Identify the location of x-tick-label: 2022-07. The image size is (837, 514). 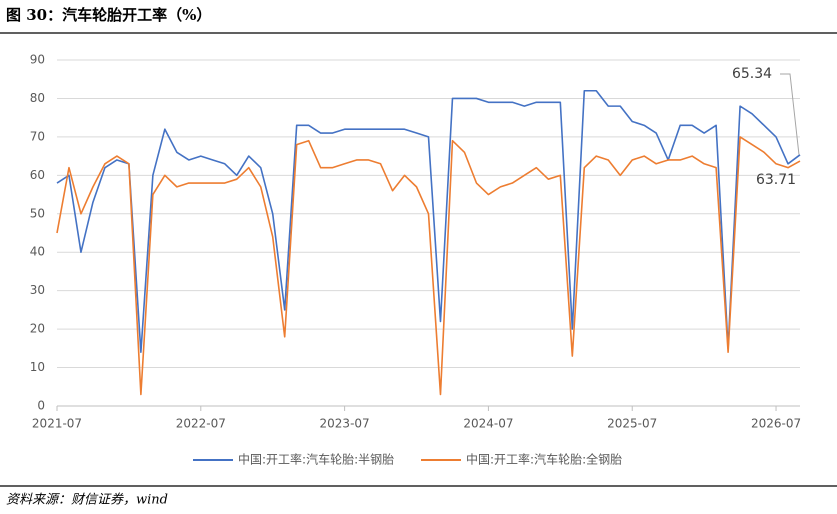
(201, 424).